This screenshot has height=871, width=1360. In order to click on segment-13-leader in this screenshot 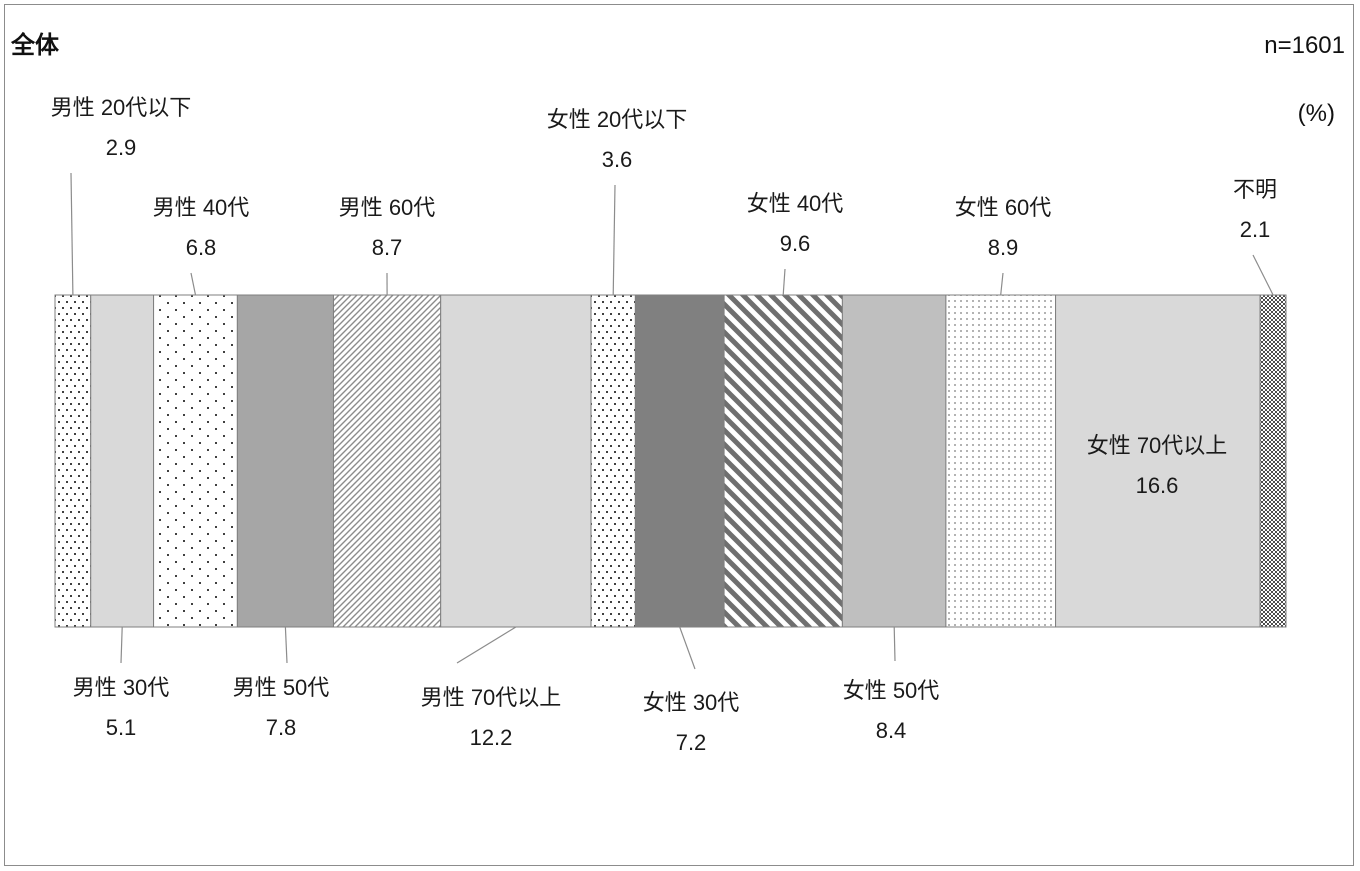, I will do `click(1263, 275)`.